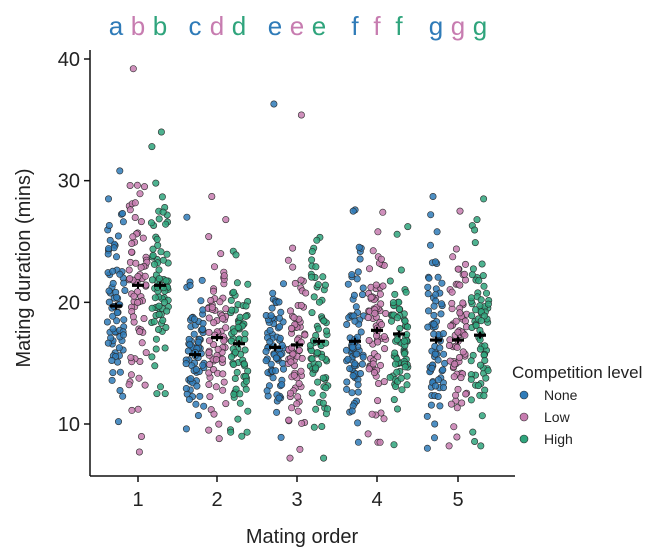 The height and width of the screenshot is (550, 662). Describe the element at coordinates (275, 26) in the screenshot. I see `significance-letter: e` at that location.